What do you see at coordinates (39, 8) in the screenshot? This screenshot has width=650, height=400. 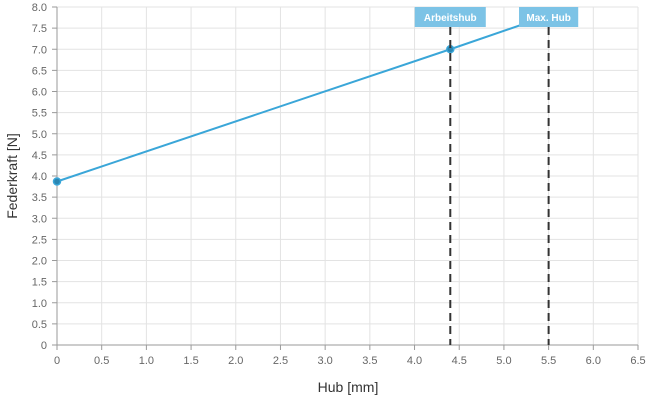 I see `y-tick-label: 8.0` at bounding box center [39, 8].